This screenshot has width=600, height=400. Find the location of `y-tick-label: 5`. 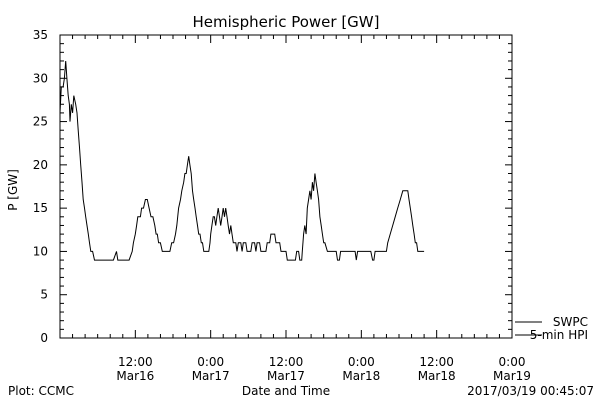

y-tick-label: 5 is located at coordinates (44, 295).